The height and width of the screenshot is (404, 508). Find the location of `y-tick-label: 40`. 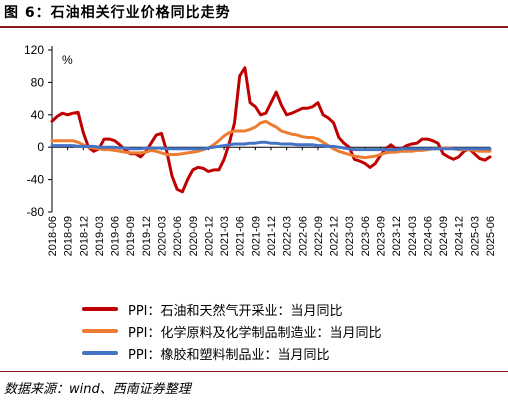

y-tick-label: 40 is located at coordinates (38, 115).